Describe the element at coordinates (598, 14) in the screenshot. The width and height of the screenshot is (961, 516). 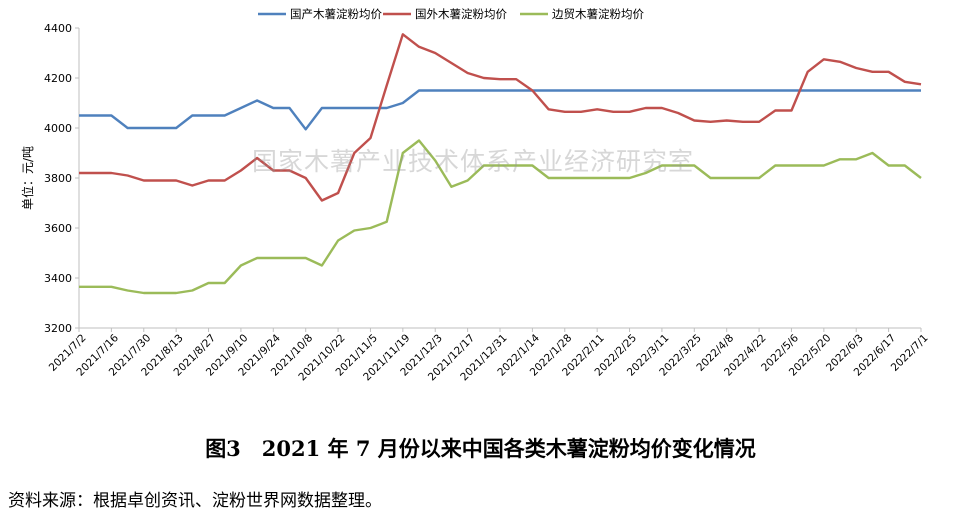
I see `legend-label-2: 边贸木薯淀粉均价` at that location.